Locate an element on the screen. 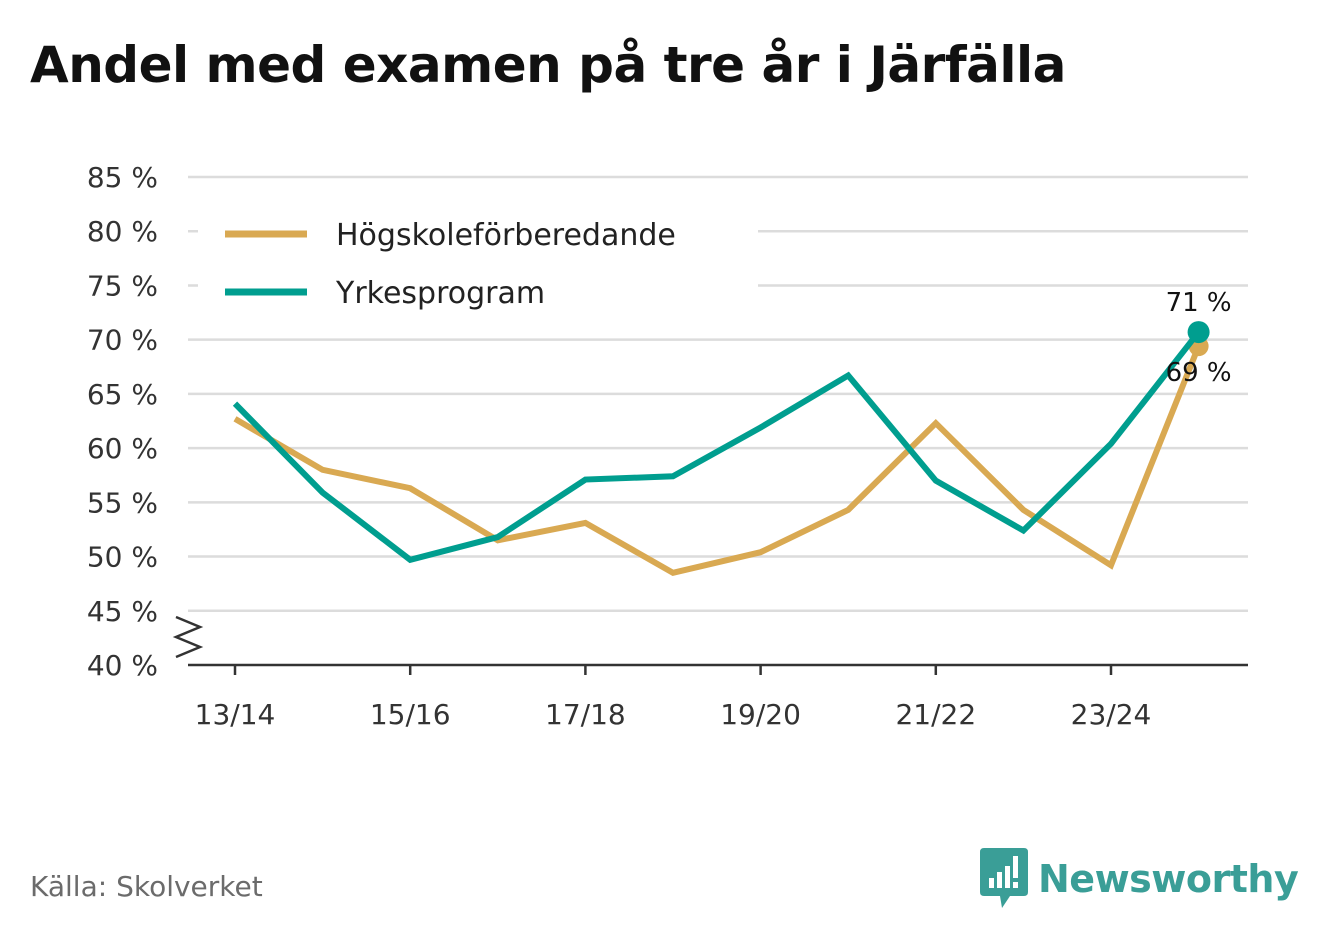 The image size is (1322, 939). xtick-label: 23/24 is located at coordinates (1111, 714).